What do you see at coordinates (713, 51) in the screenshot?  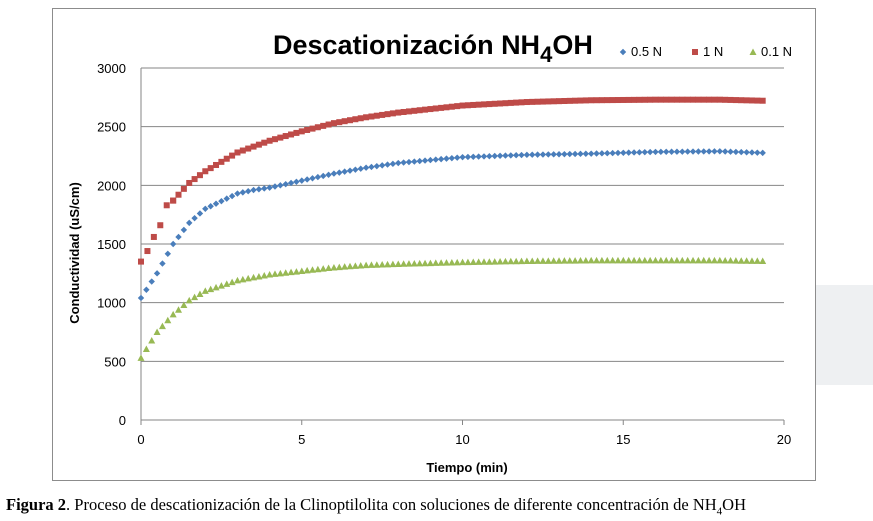 I see `legend-label: 1 N` at bounding box center [713, 51].